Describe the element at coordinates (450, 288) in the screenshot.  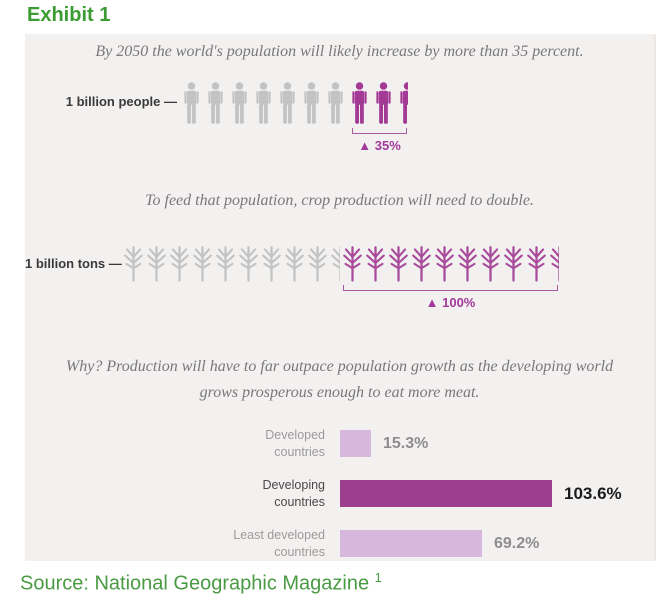
I see `crops-increase-bracket` at that location.